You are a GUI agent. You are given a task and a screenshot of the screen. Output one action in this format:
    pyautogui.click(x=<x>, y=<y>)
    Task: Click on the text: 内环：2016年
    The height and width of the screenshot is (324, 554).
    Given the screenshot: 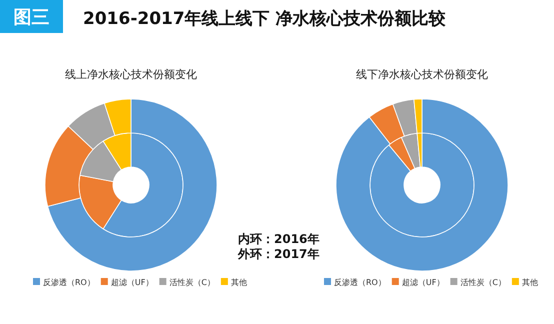 What is the action you would take?
    pyautogui.click(x=279, y=239)
    